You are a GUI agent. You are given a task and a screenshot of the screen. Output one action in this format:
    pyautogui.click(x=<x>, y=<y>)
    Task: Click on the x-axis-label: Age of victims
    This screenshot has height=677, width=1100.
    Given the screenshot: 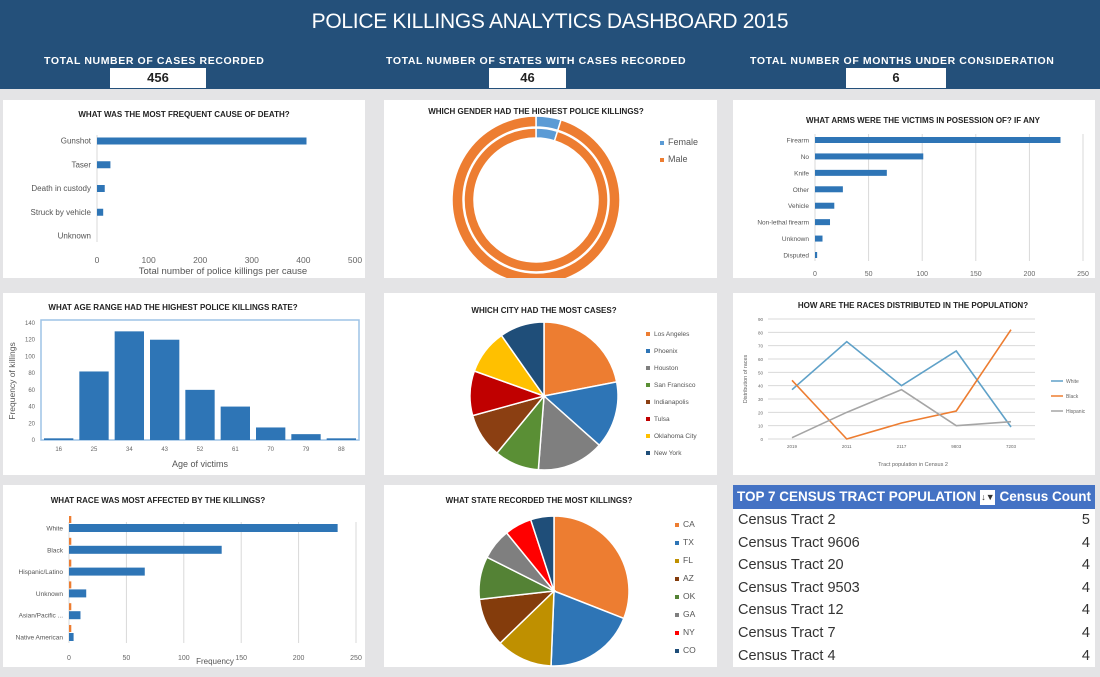 What is the action you would take?
    pyautogui.click(x=200, y=464)
    